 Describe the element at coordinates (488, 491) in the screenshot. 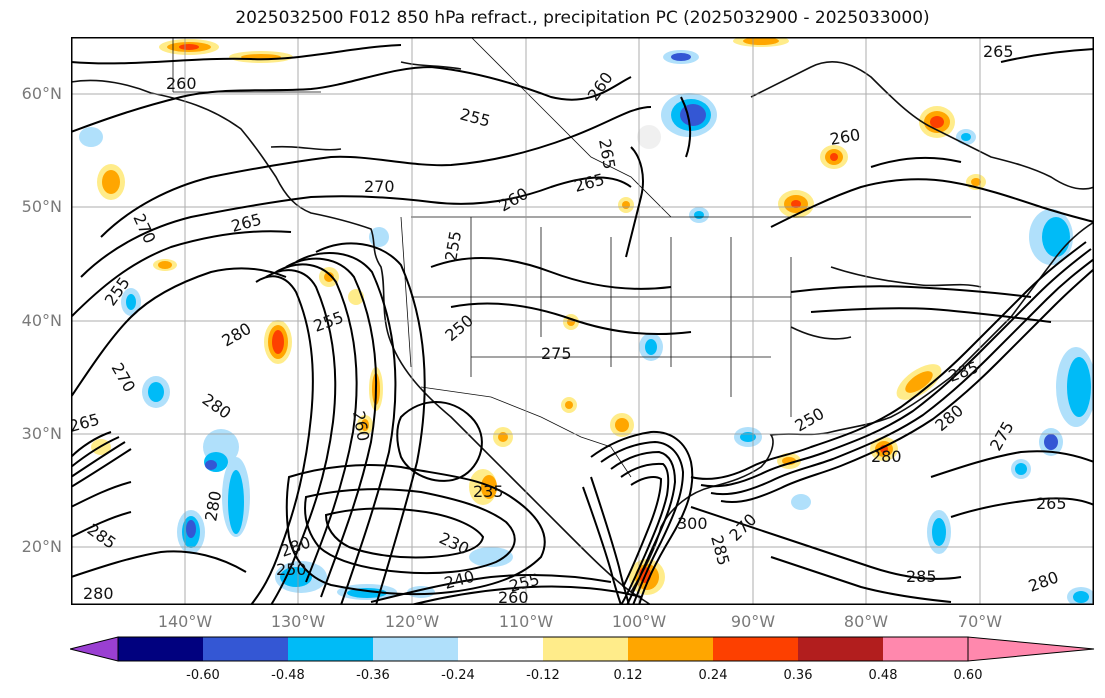

I see `contour-label: 235` at that location.